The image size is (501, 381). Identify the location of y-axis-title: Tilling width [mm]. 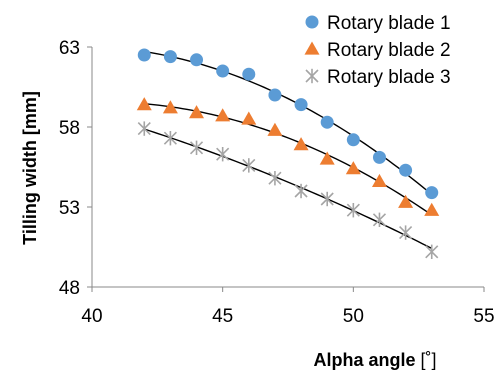
(30, 168).